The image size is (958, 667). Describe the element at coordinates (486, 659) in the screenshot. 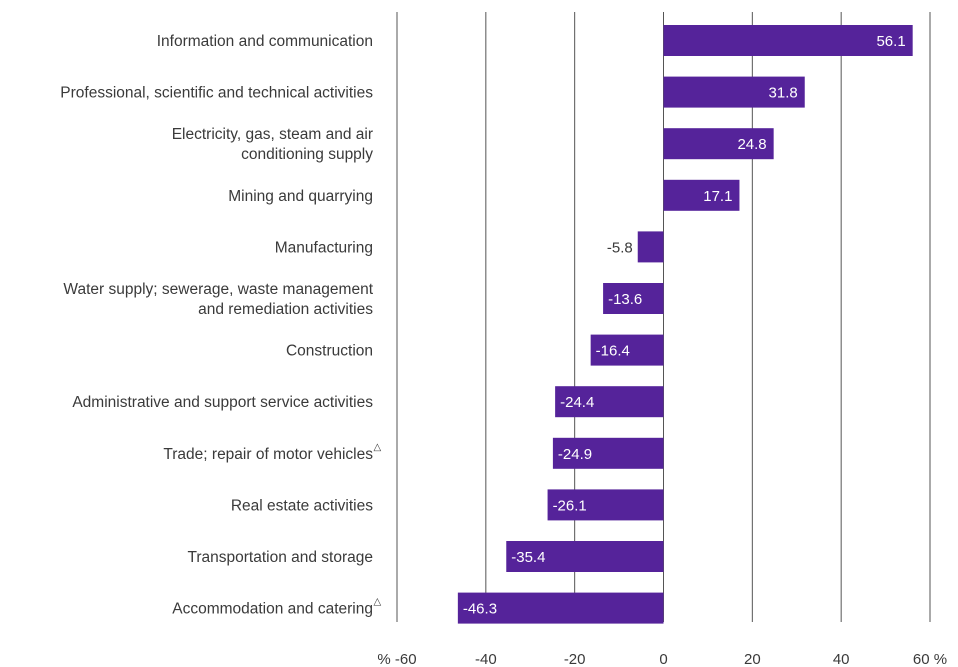

I see `x-tick-label: -40` at that location.